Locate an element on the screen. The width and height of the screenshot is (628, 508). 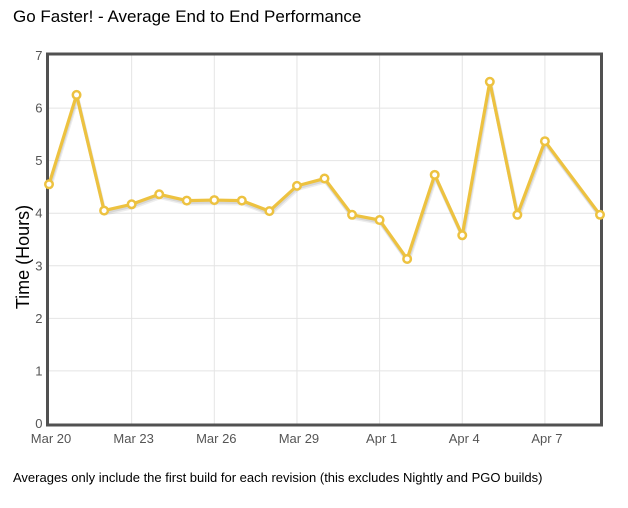
x-tick-label: Mar 20 is located at coordinates (51, 438).